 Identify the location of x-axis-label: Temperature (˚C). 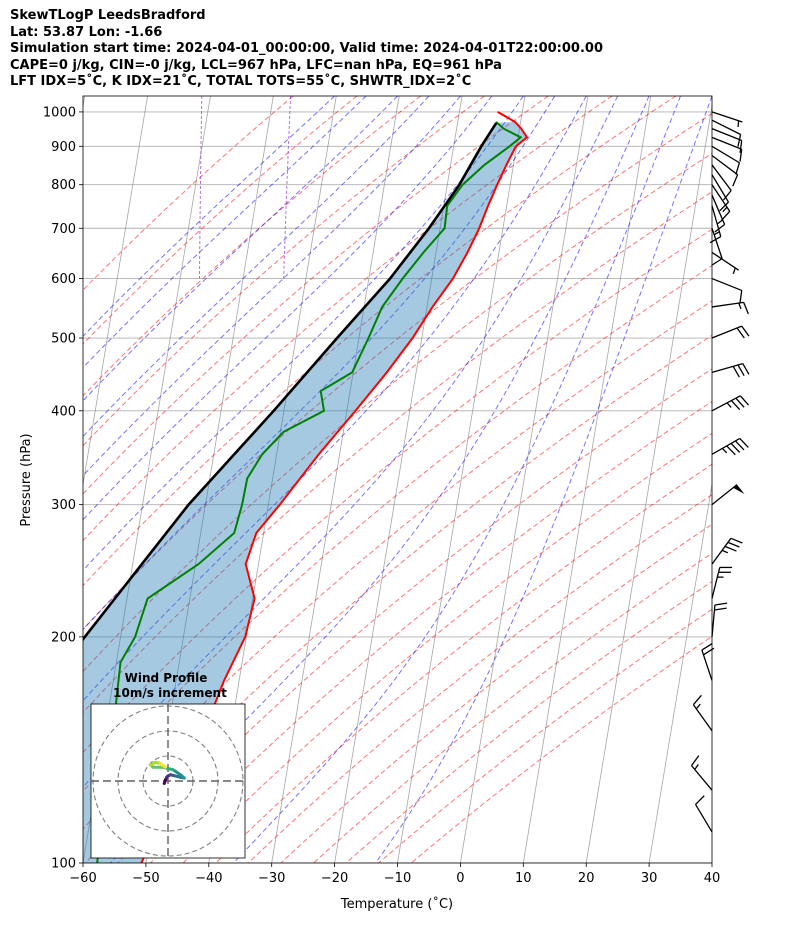
(396, 904).